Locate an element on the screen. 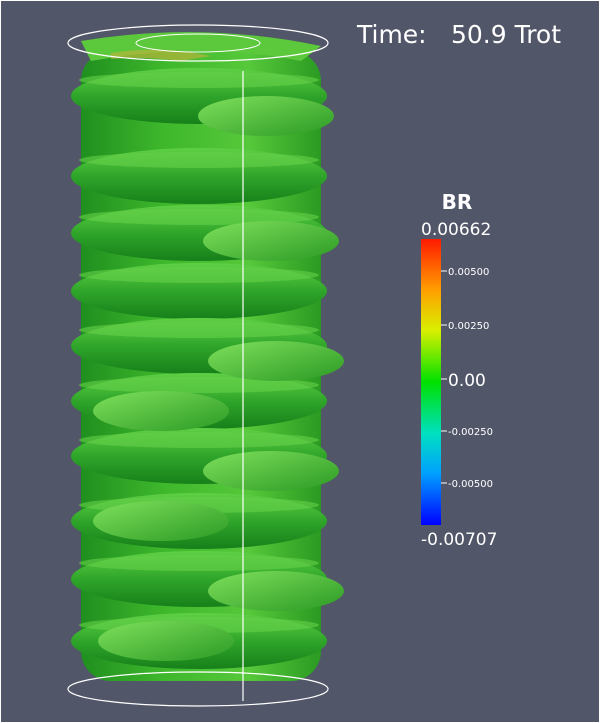 The height and width of the screenshot is (723, 600). cylinder-bottom-outline is located at coordinates (198, 689).